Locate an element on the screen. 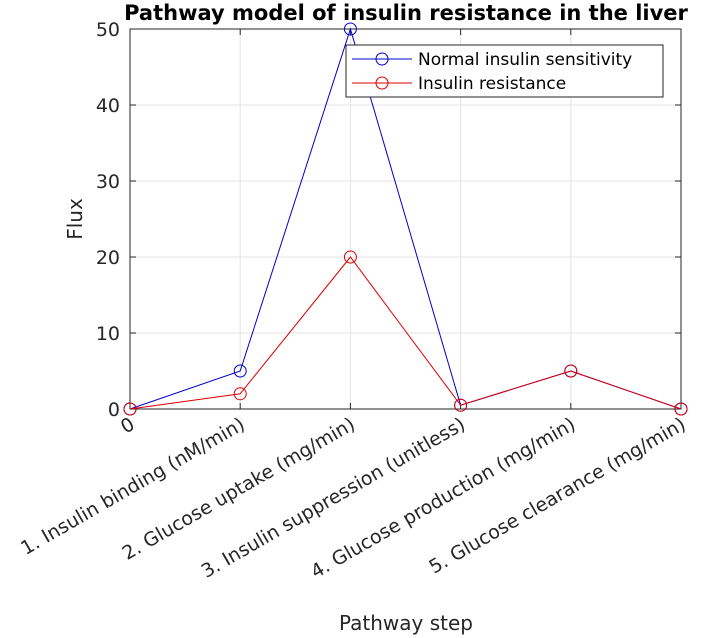  legend-label: Insulin resistance is located at coordinates (492, 84).